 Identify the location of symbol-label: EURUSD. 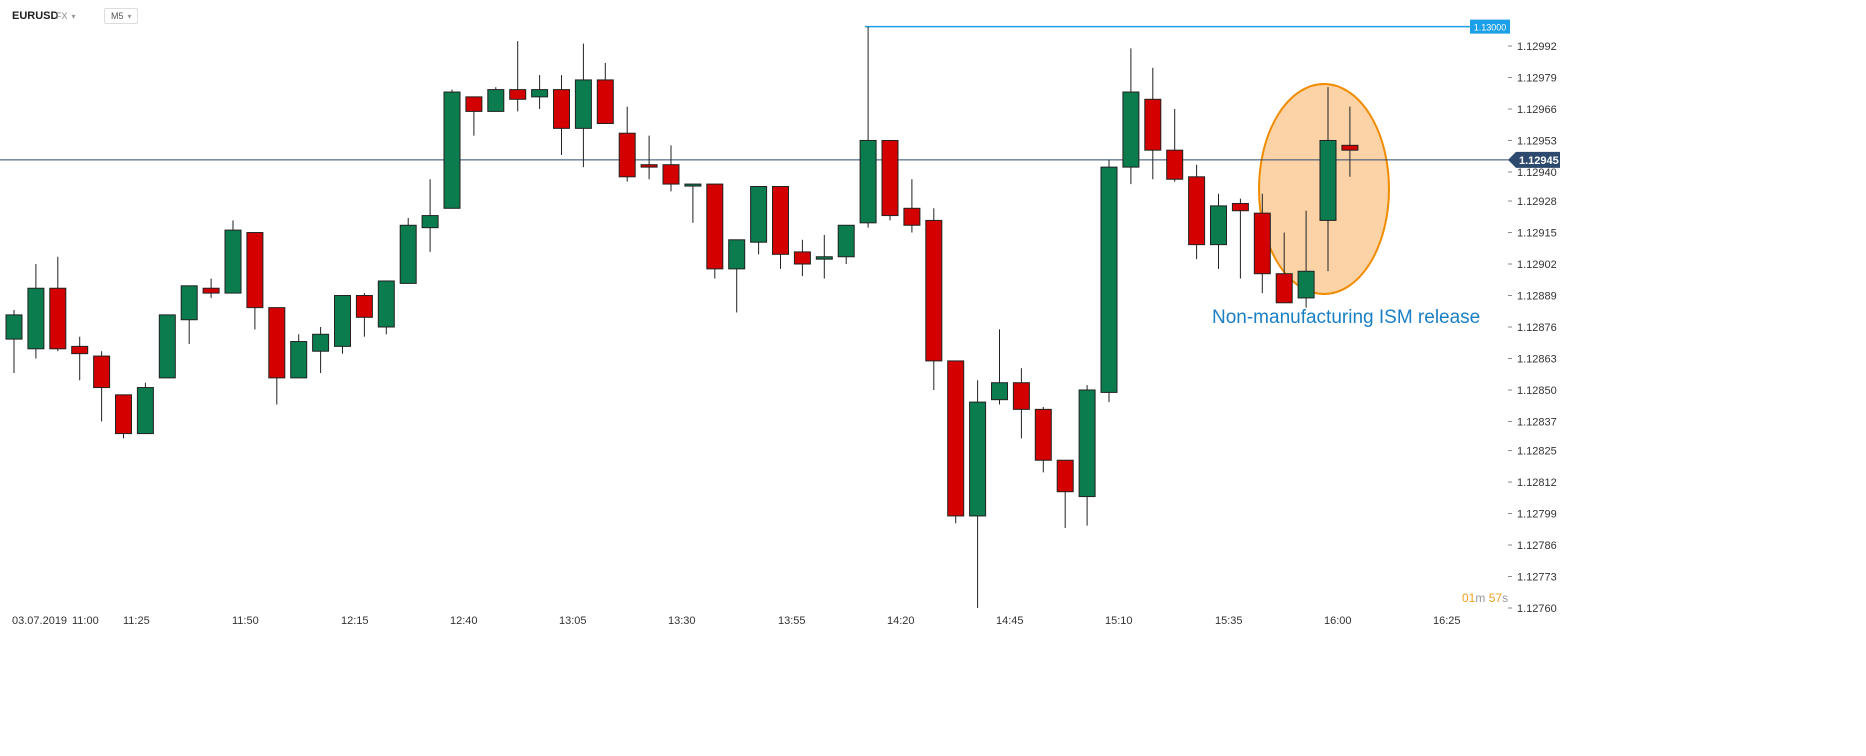
(35, 16).